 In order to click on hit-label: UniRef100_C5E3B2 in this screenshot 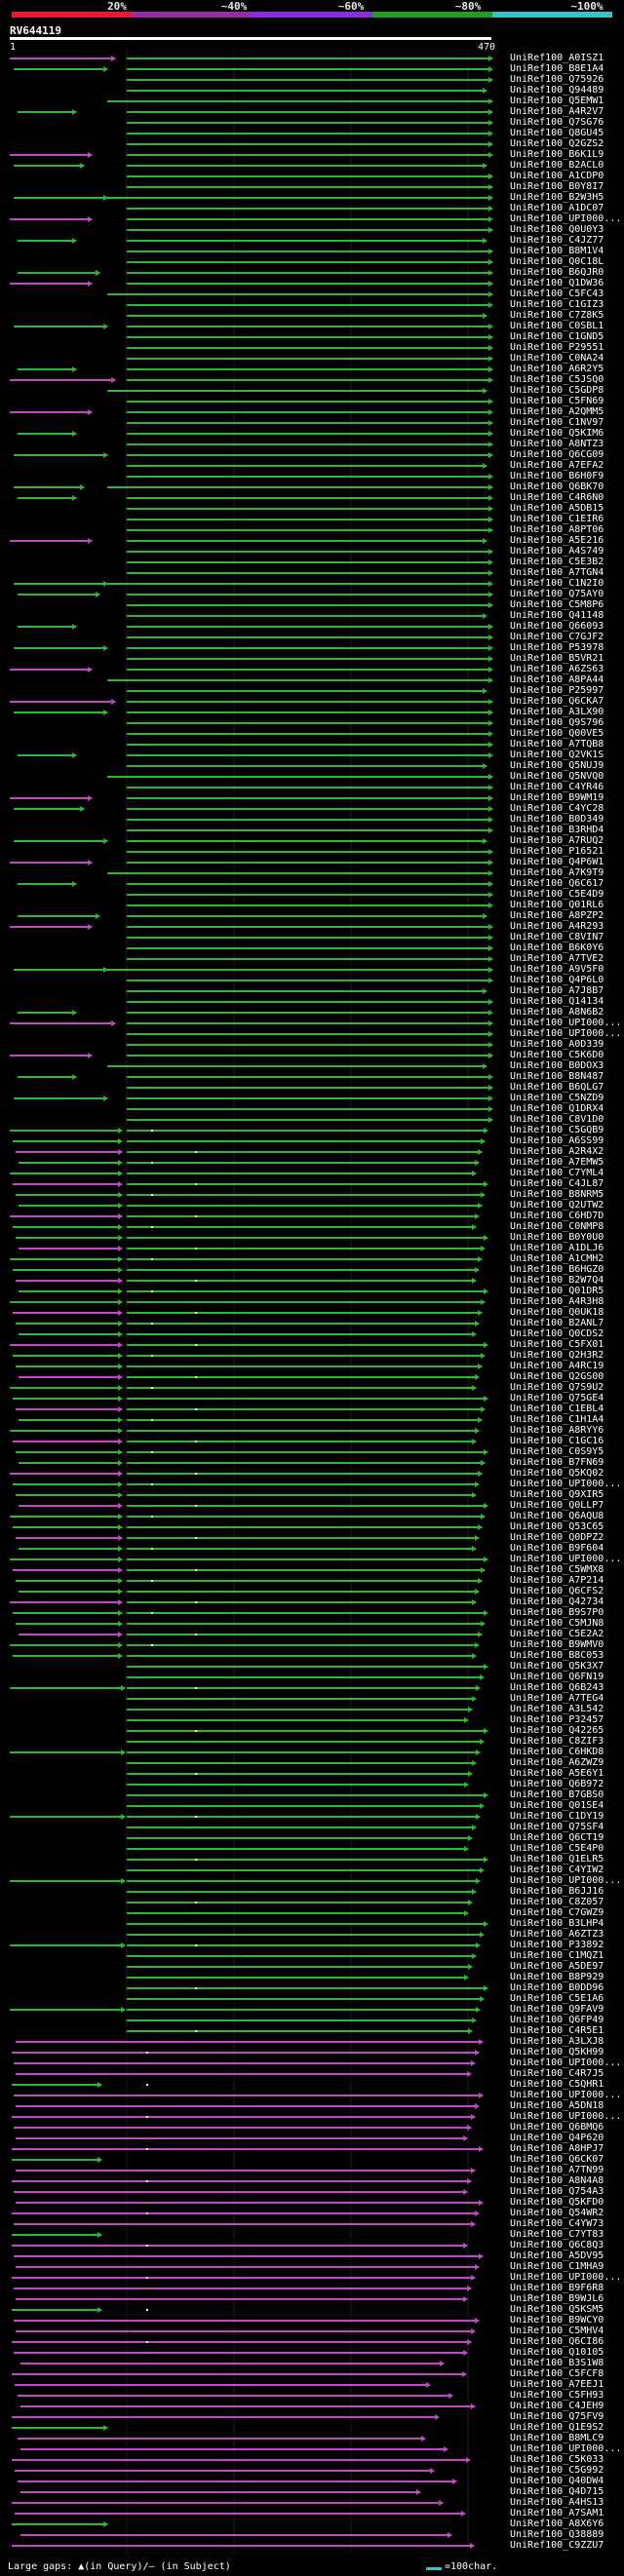, I will do `click(557, 562)`.